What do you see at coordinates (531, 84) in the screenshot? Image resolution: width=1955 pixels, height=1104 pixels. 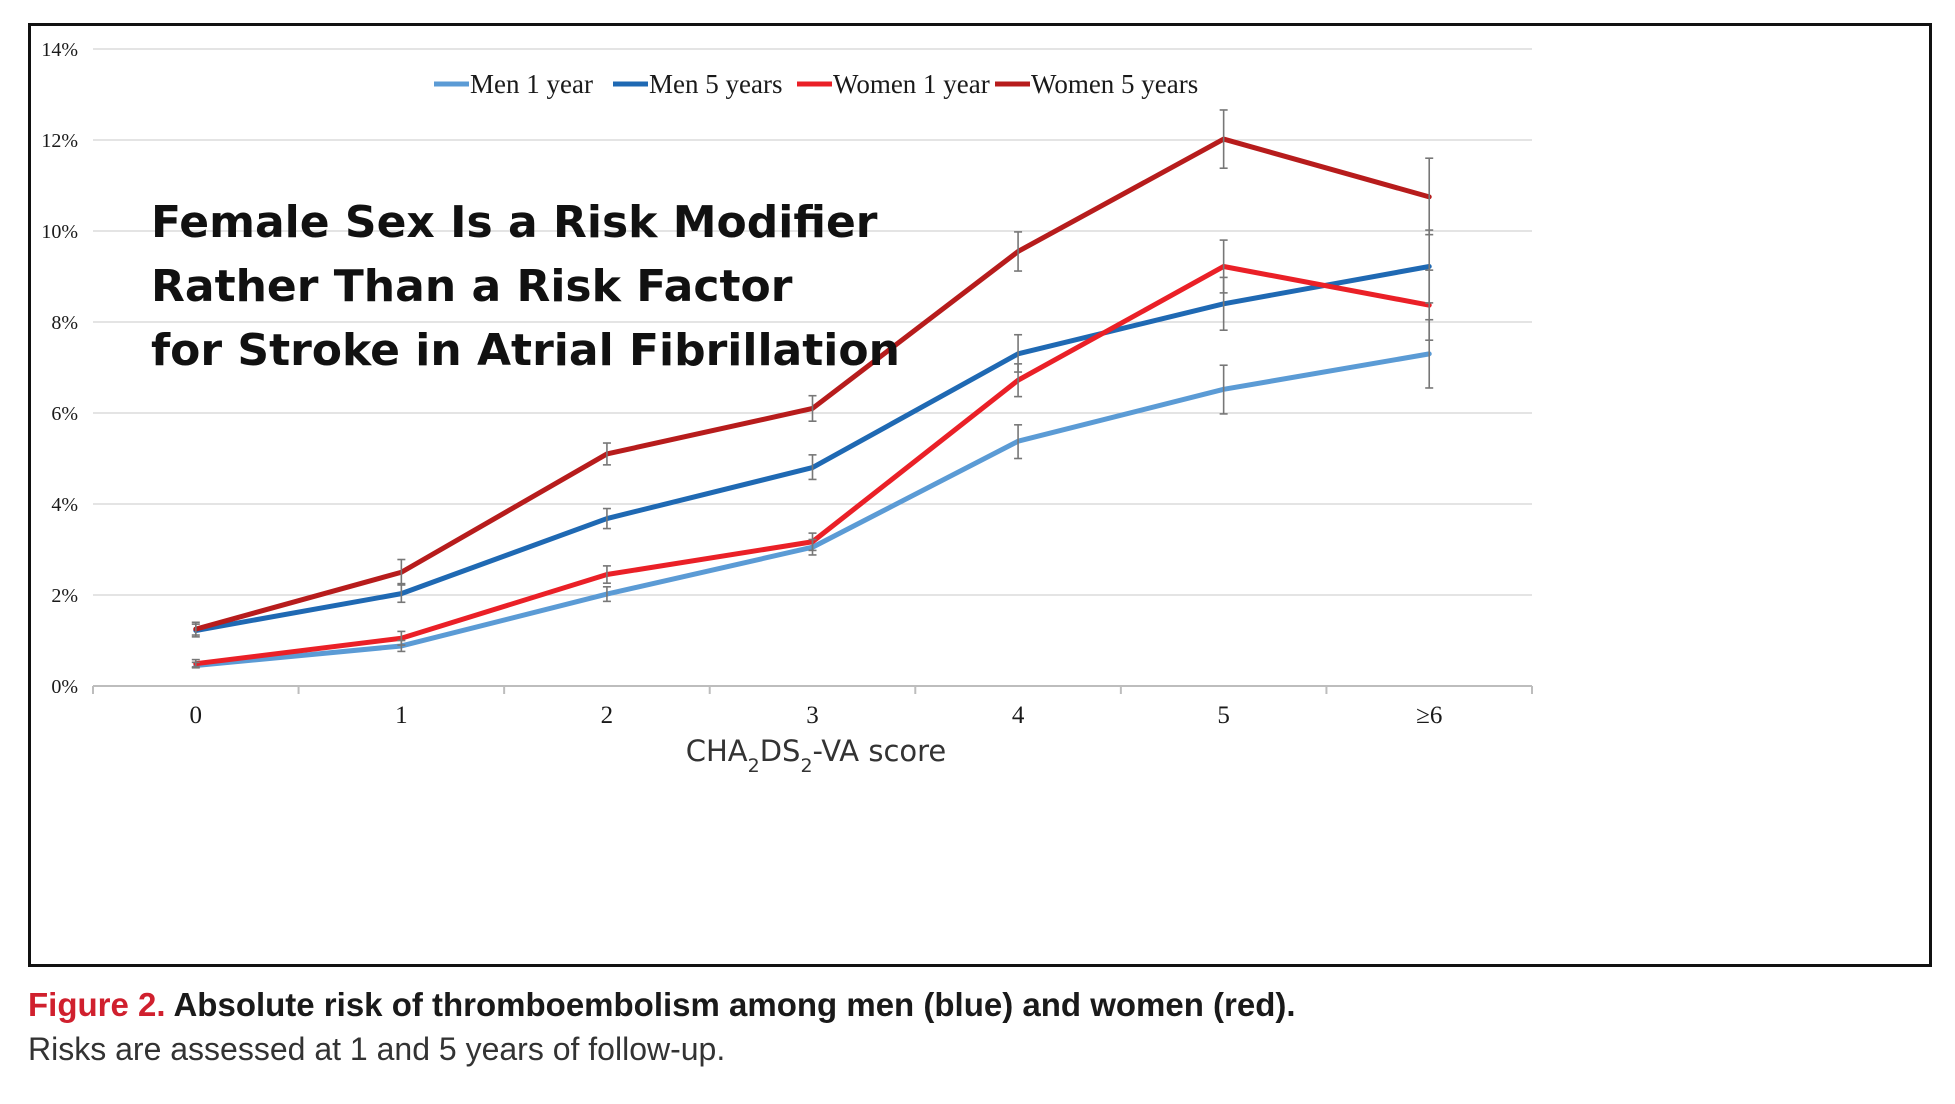 I see `legend-label: Men 1 year` at bounding box center [531, 84].